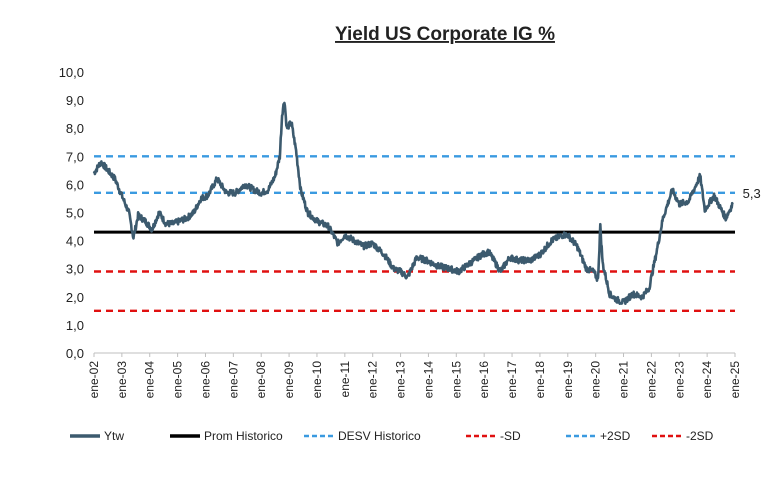 This screenshot has height=504, width=783. Describe the element at coordinates (752, 193) in the screenshot. I see `last-value-label: 5,3` at that location.